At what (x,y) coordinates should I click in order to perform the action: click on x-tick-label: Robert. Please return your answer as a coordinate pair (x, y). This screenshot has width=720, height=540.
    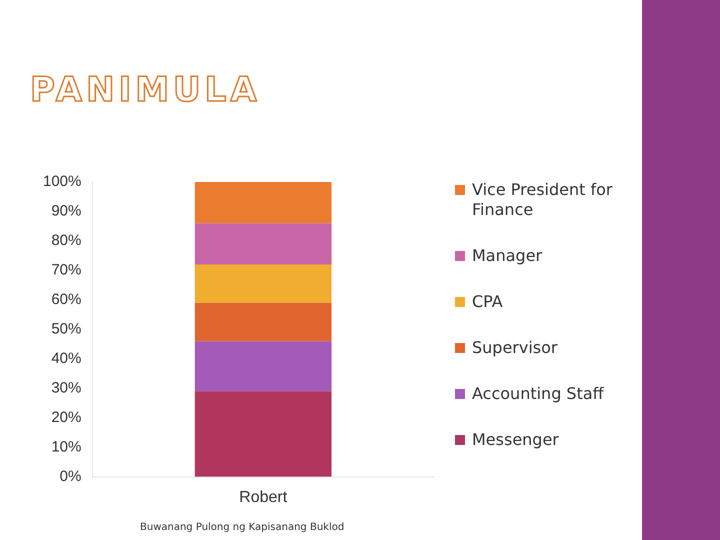
    Looking at the image, I should click on (263, 497).